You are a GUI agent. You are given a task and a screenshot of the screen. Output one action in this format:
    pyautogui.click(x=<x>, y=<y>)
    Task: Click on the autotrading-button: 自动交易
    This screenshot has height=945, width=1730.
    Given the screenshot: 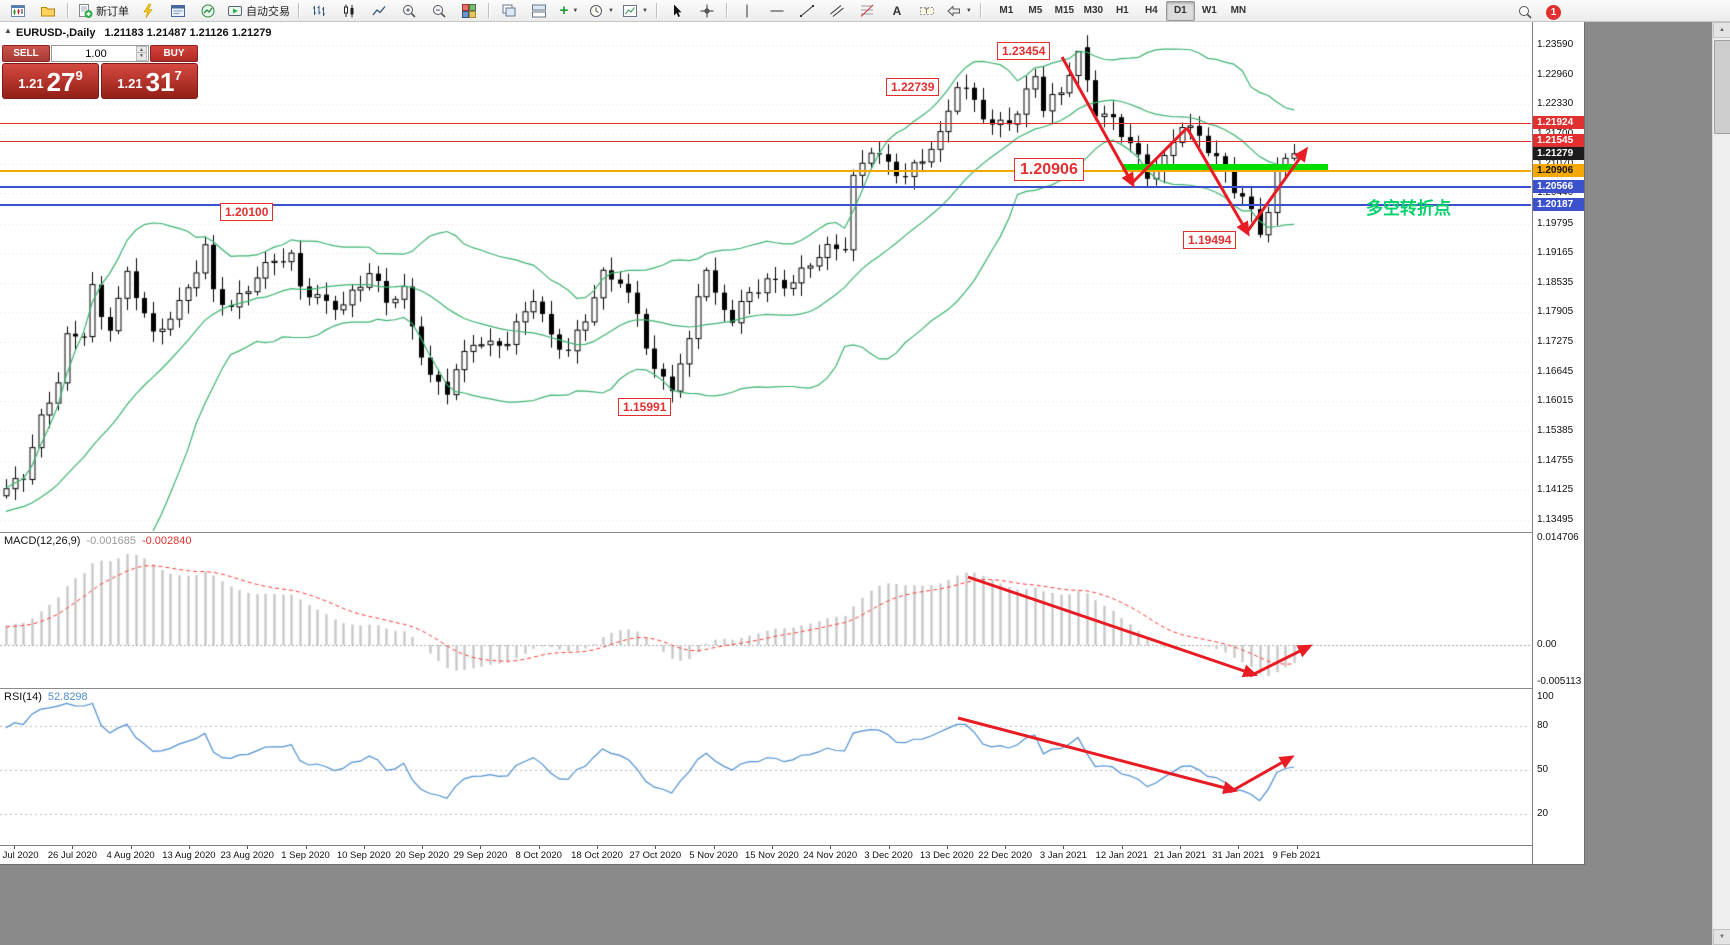 What is the action you would take?
    pyautogui.click(x=258, y=11)
    